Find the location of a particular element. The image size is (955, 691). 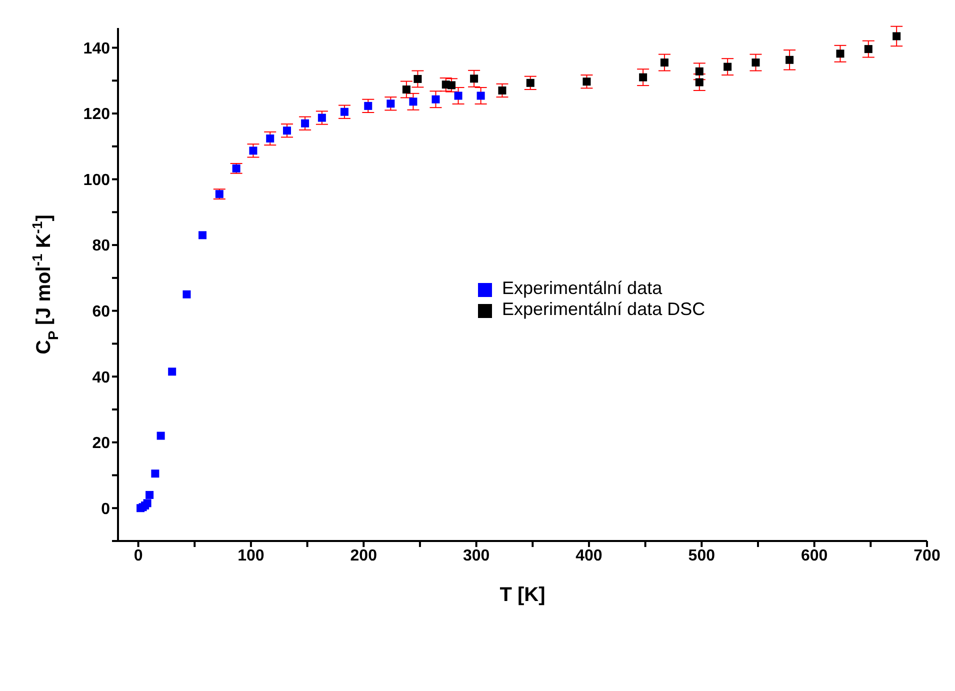

x-tick-label: 100 is located at coordinates (251, 555).